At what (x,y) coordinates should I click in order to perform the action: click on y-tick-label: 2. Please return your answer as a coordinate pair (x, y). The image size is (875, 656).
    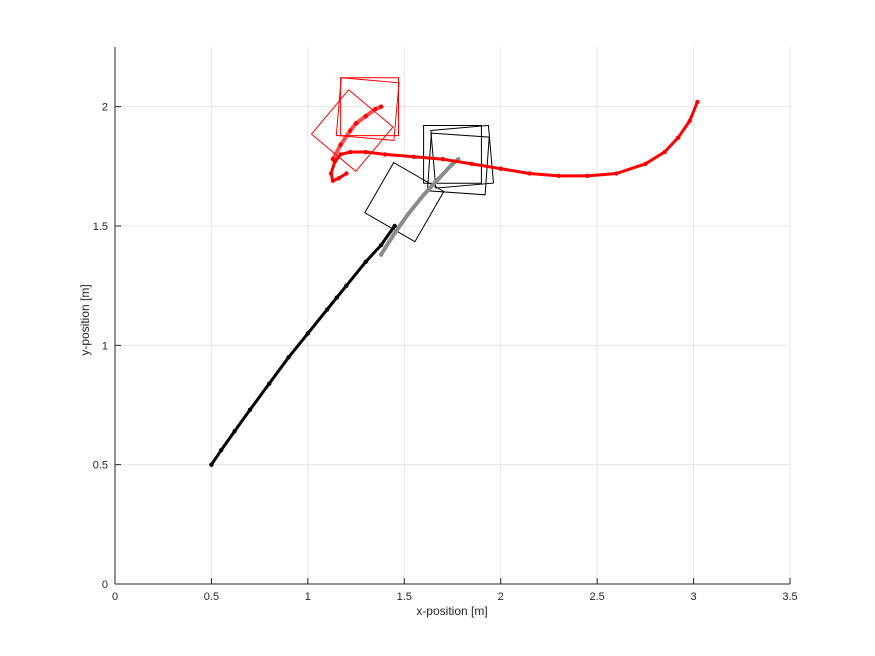
    Looking at the image, I should click on (105, 108).